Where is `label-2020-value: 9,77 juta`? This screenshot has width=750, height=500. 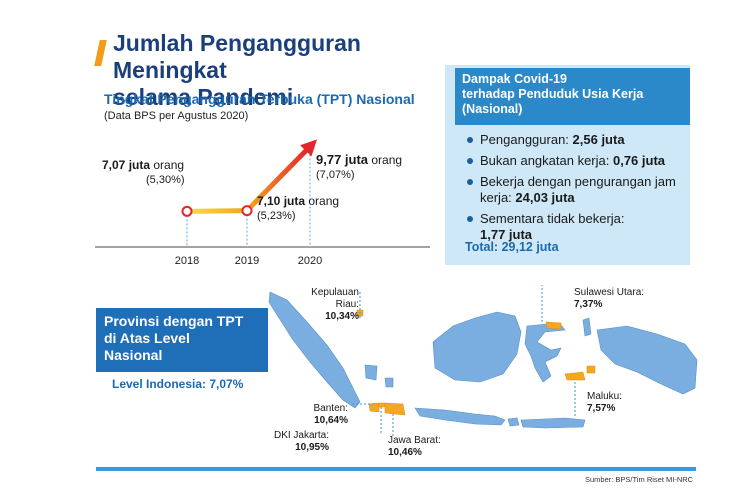
label-2020-value: 9,77 juta is located at coordinates (342, 159).